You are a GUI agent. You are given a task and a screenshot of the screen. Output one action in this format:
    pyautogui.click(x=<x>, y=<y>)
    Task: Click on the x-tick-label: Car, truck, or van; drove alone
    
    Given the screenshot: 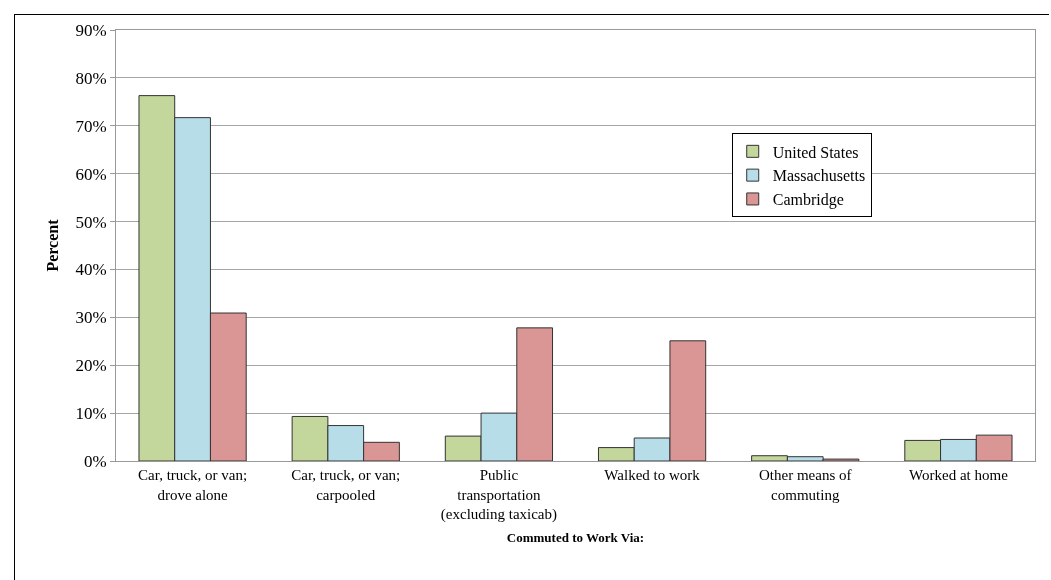 What is the action you would take?
    pyautogui.click(x=193, y=485)
    